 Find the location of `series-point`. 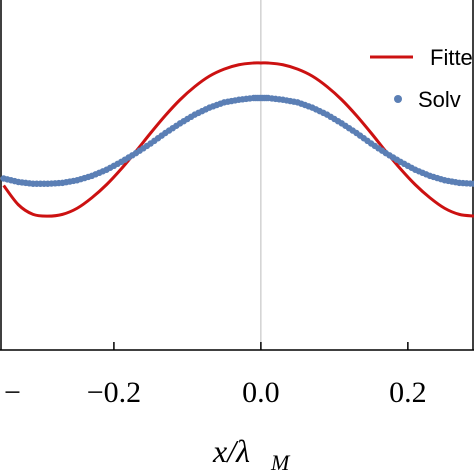

series-point is located at coordinates (472, 183).